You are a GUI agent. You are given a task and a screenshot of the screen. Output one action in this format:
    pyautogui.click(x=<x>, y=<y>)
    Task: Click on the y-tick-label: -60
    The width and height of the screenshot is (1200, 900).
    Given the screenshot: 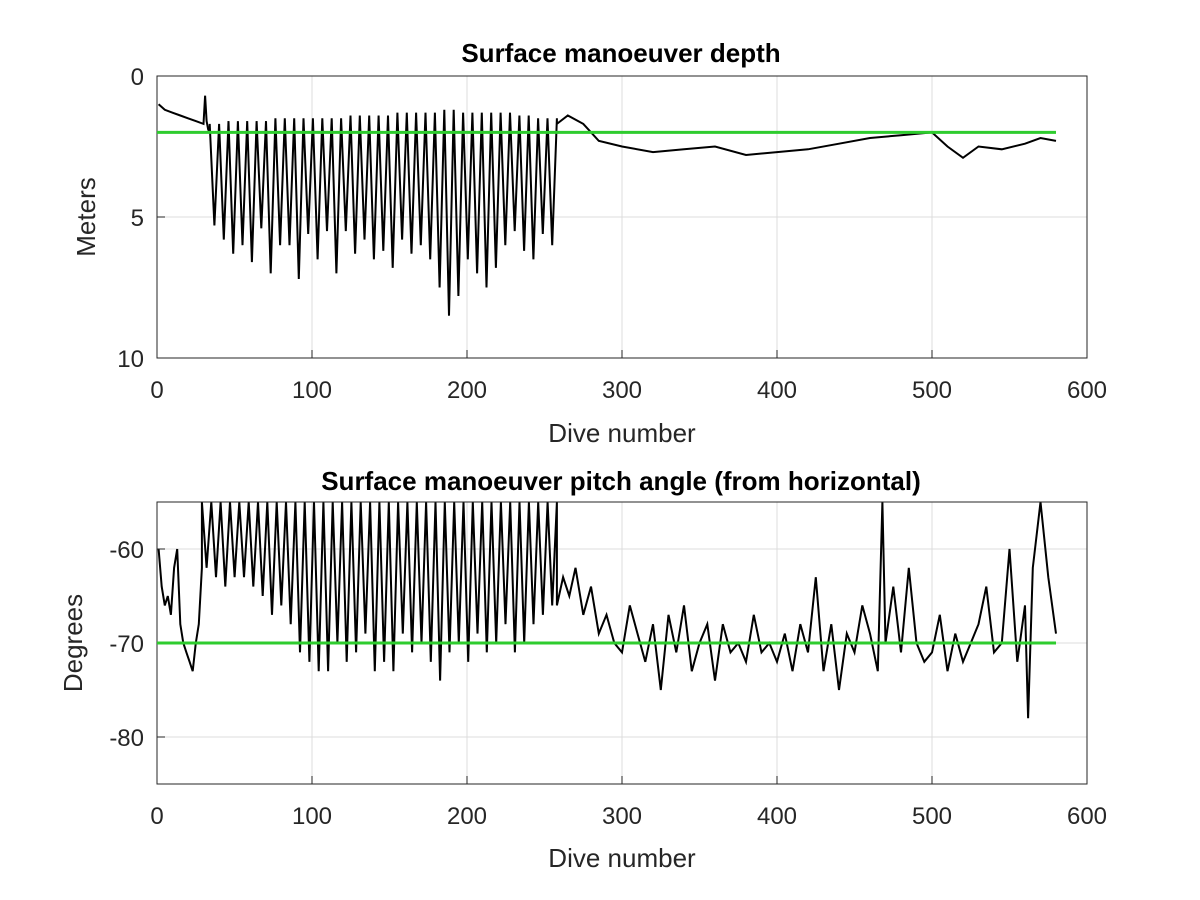 What is the action you would take?
    pyautogui.click(x=126, y=550)
    